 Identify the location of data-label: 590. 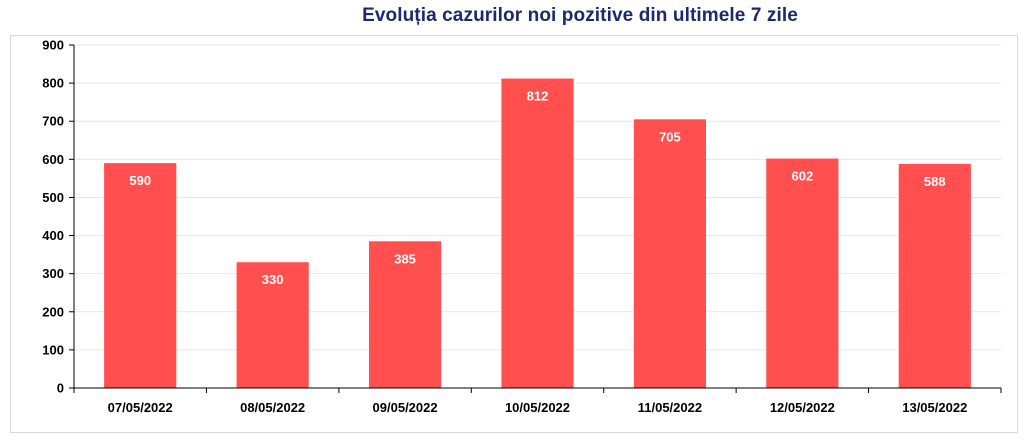
(140, 180).